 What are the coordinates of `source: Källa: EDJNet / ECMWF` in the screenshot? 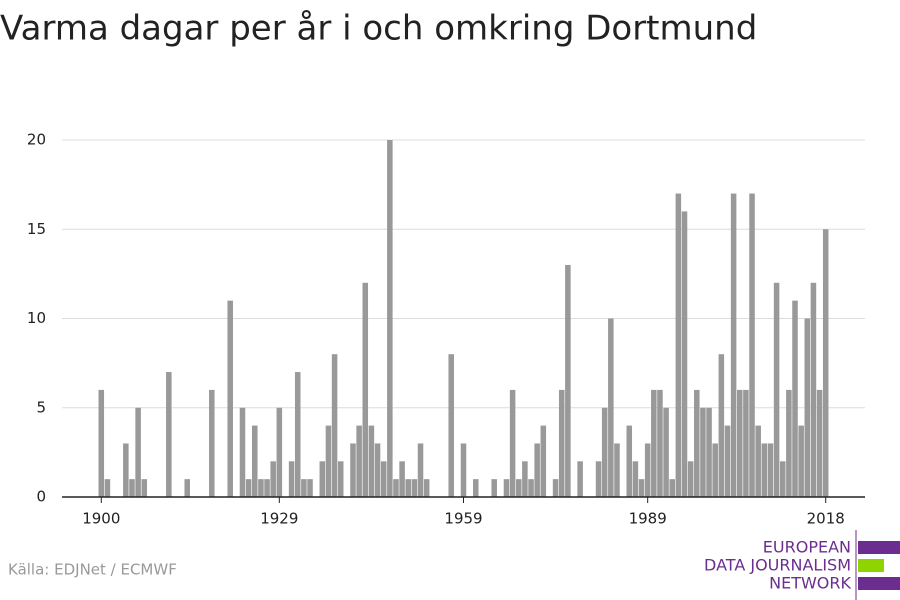 It's located at (92, 570).